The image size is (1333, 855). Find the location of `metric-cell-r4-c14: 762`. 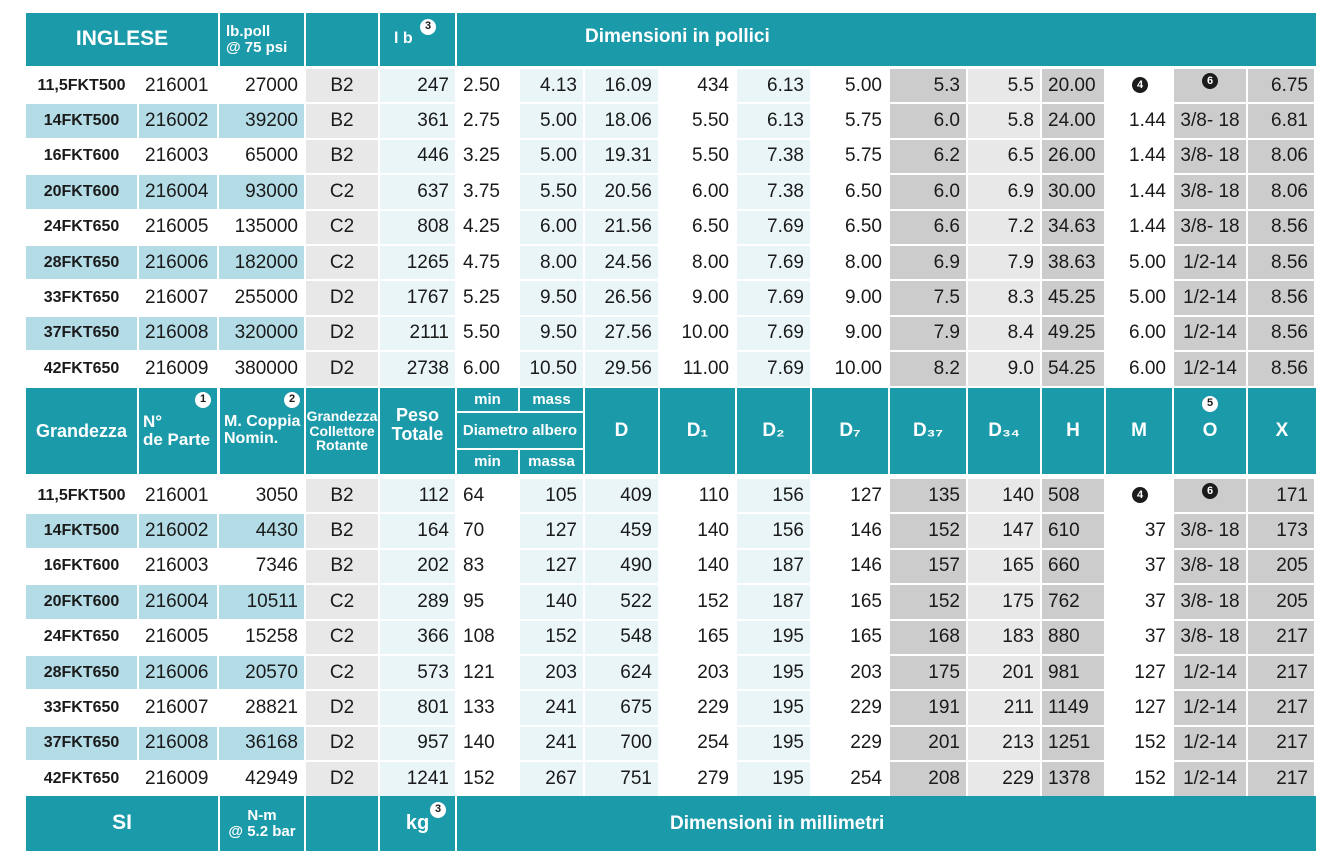

metric-cell-r4-c14: 762 is located at coordinates (1073, 602).